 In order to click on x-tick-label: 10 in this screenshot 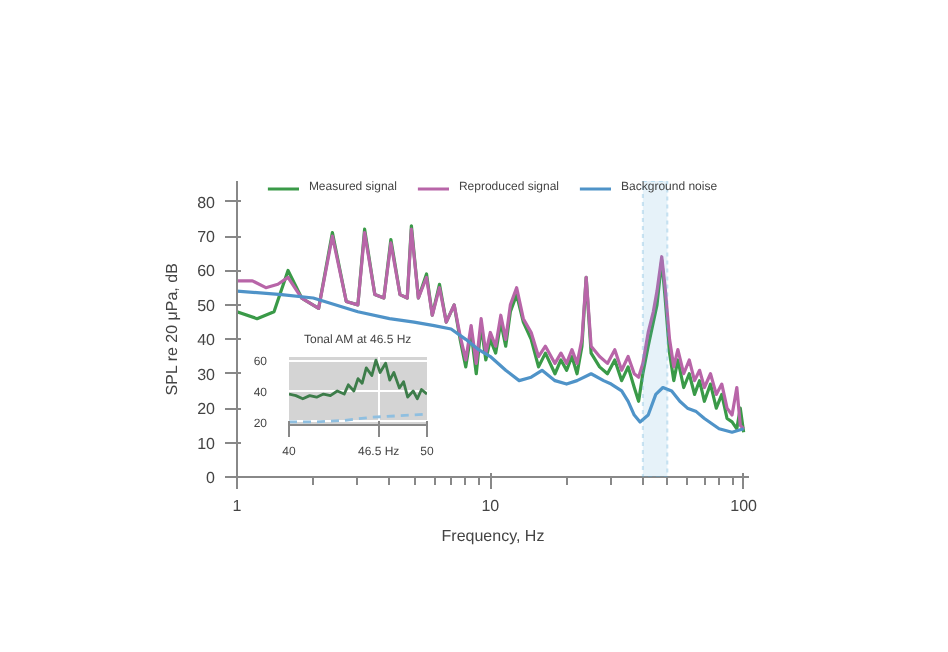, I will do `click(491, 506)`.